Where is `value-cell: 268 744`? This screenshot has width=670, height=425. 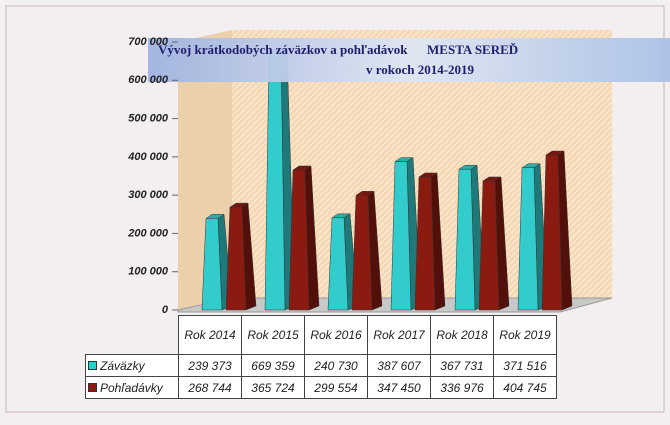
value-cell: 268 744 is located at coordinates (210, 387).